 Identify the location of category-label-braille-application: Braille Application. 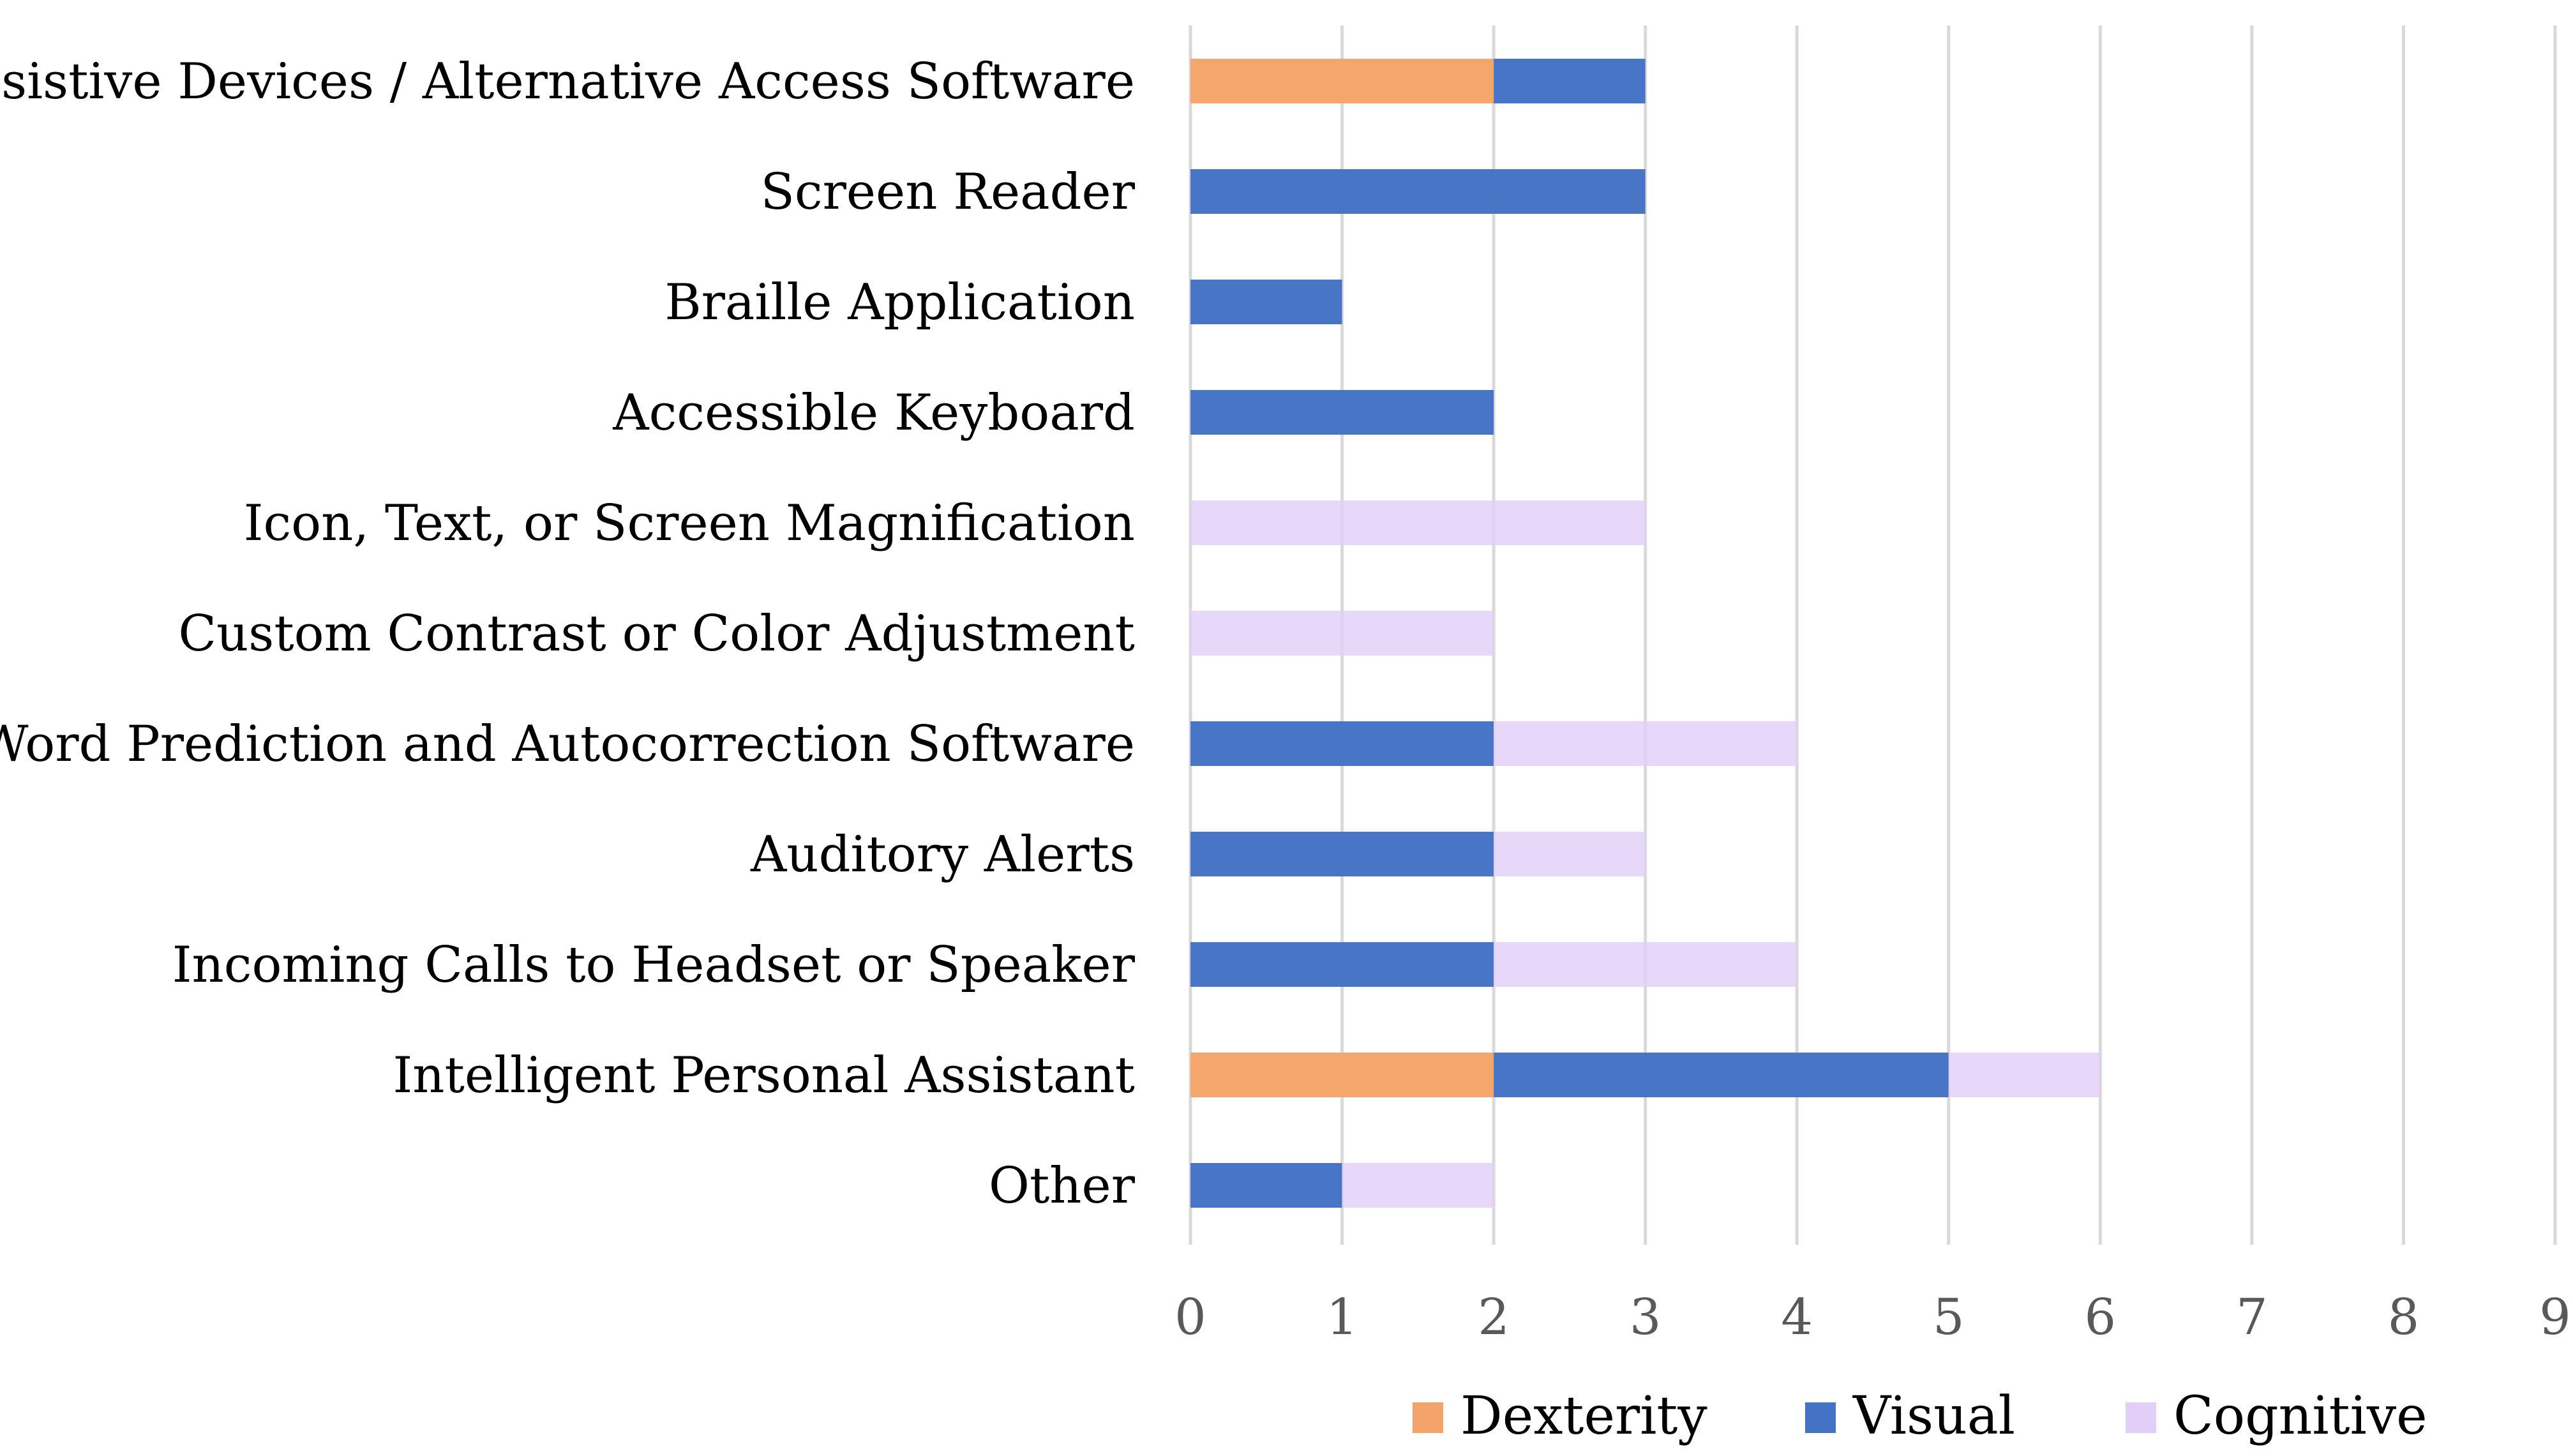
(900, 302).